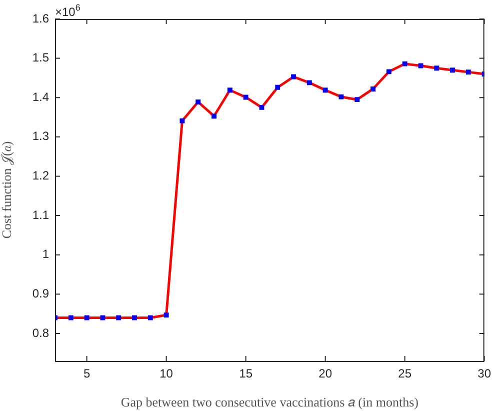  I want to click on y-tick-label: 0.8, so click(41, 333).